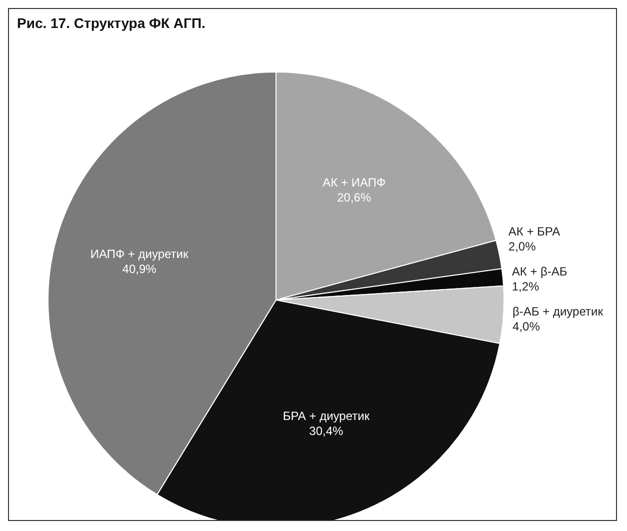 The width and height of the screenshot is (627, 531). What do you see at coordinates (139, 269) in the screenshot?
I see `data-label: 40,9%` at bounding box center [139, 269].